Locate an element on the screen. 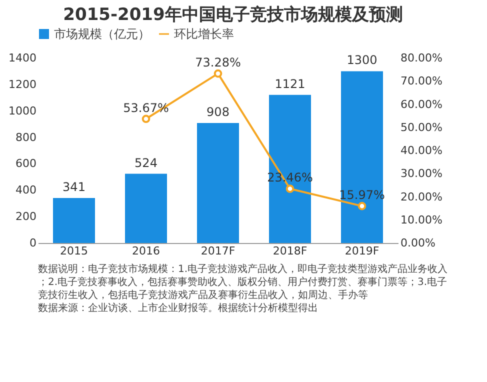 The width and height of the screenshot is (487, 382). y-tick-label: 1400 is located at coordinates (22, 58).